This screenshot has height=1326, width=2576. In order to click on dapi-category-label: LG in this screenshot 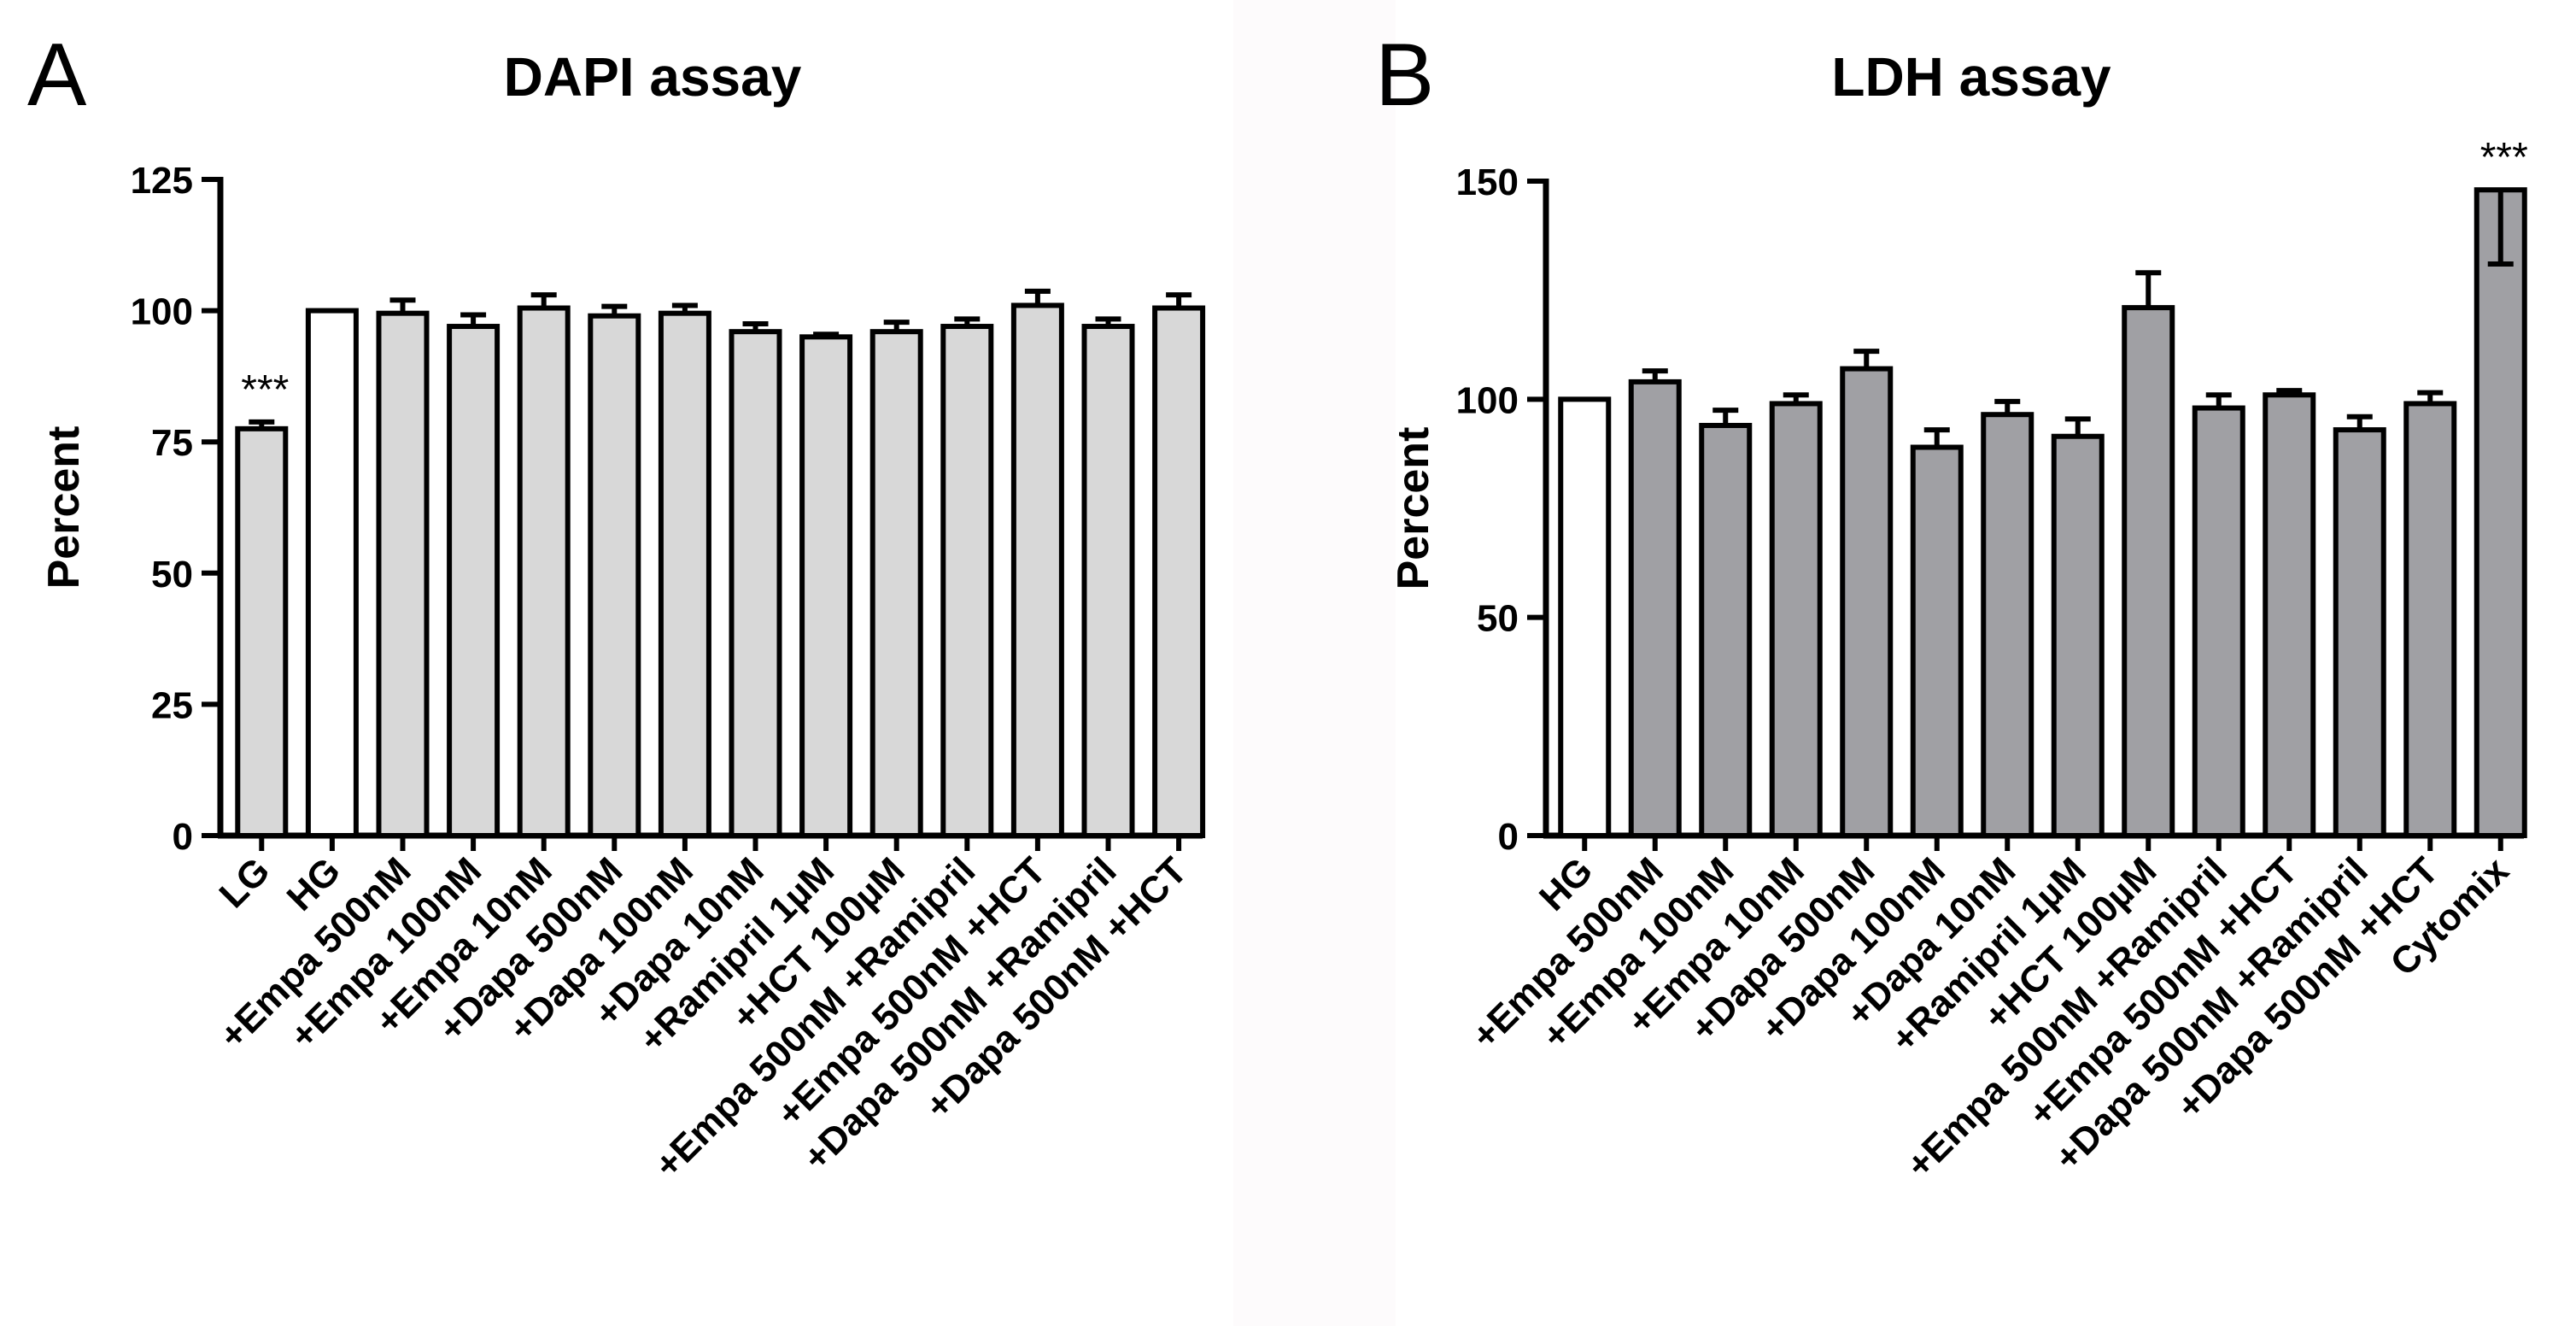, I will do `click(245, 882)`.